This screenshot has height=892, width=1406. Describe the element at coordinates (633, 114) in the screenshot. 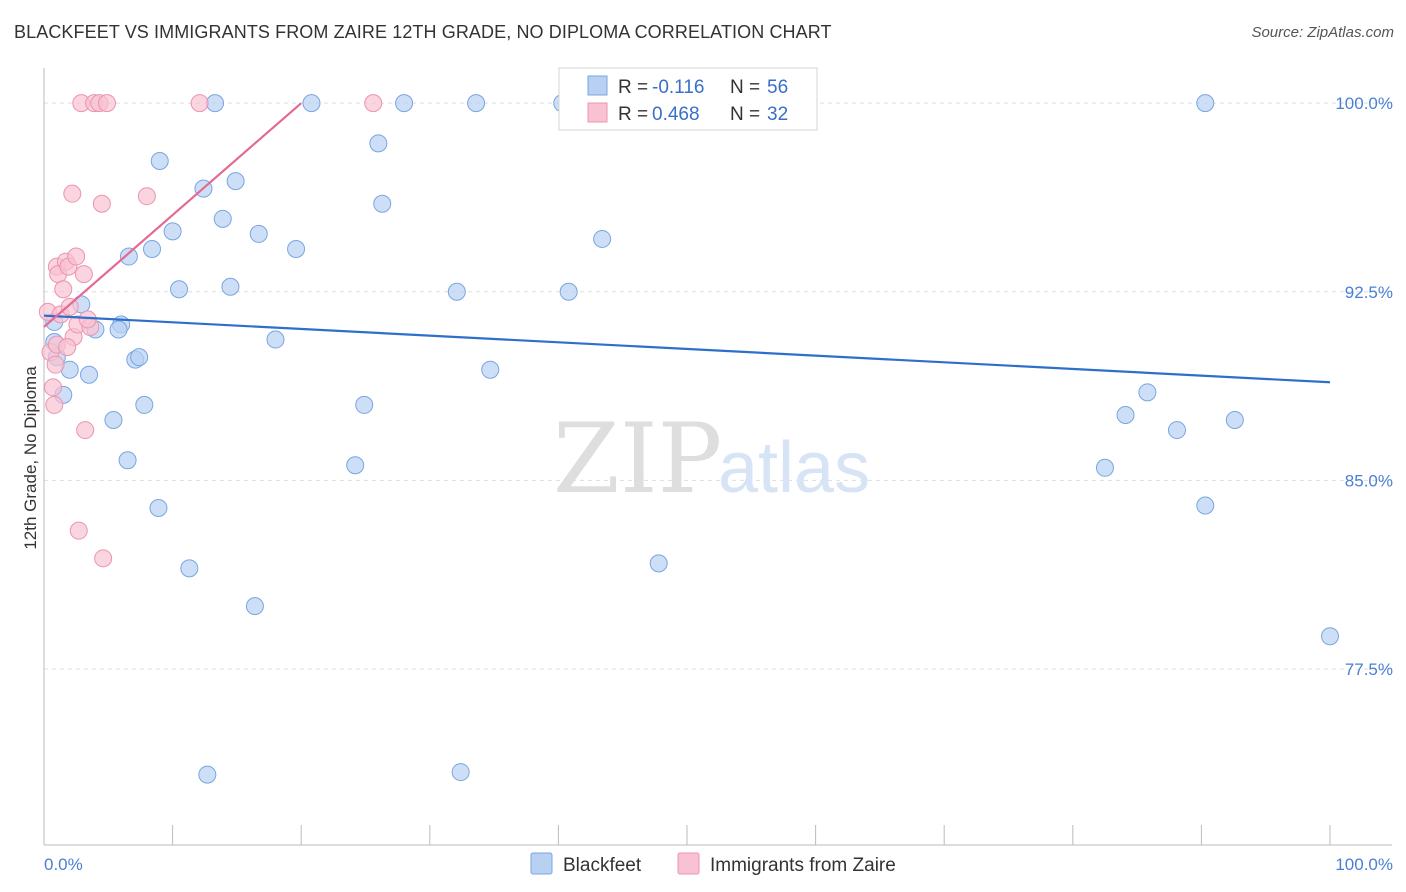

I see `legend-r-label-1: R =` at that location.